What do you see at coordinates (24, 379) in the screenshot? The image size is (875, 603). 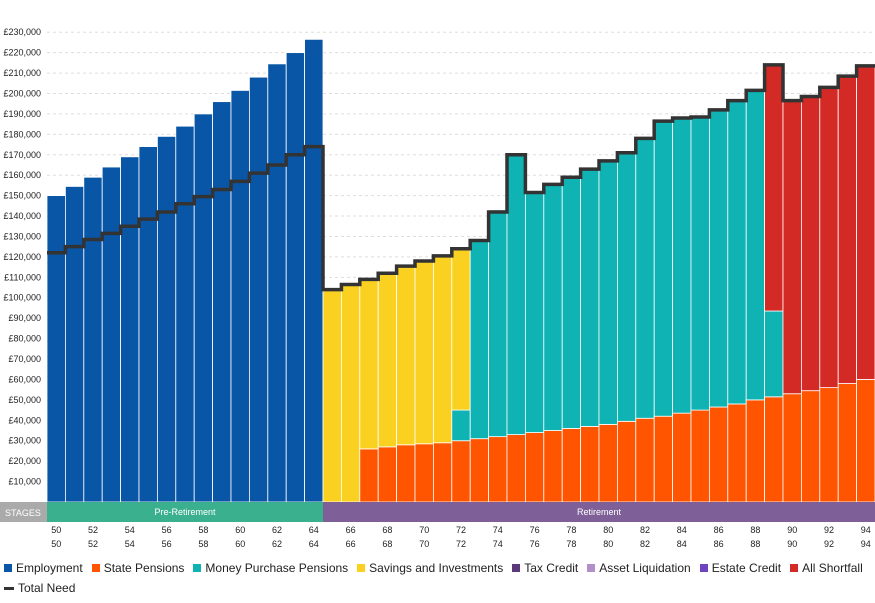 I see `y-tick-label: £60,000` at bounding box center [24, 379].